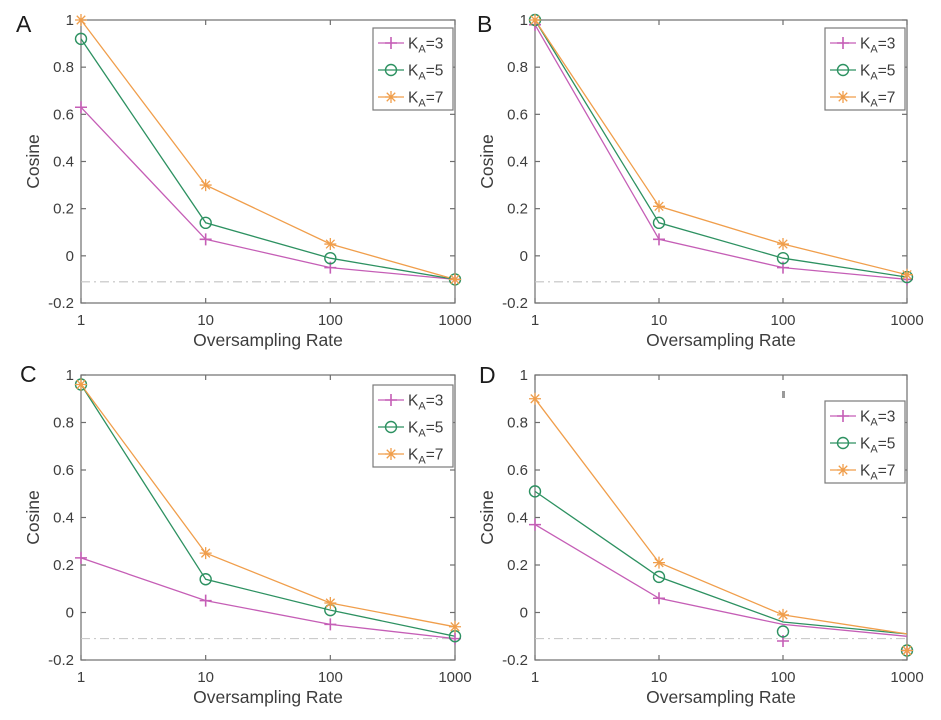 The width and height of the screenshot is (941, 720). What do you see at coordinates (485, 24) in the screenshot?
I see `panel-label-b: B` at bounding box center [485, 24].